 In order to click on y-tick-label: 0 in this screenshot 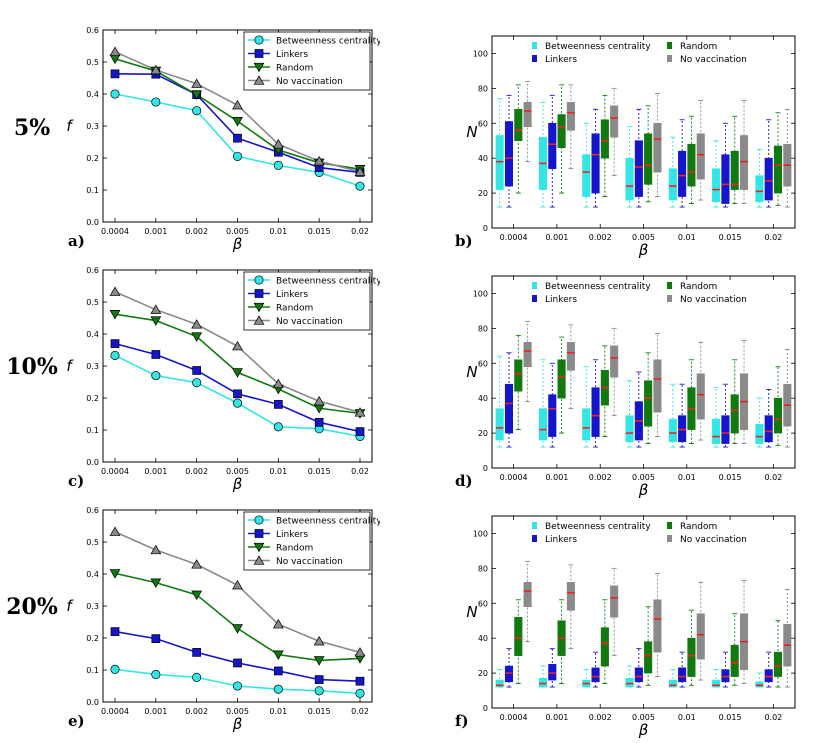, I will do `click(485, 468)`.